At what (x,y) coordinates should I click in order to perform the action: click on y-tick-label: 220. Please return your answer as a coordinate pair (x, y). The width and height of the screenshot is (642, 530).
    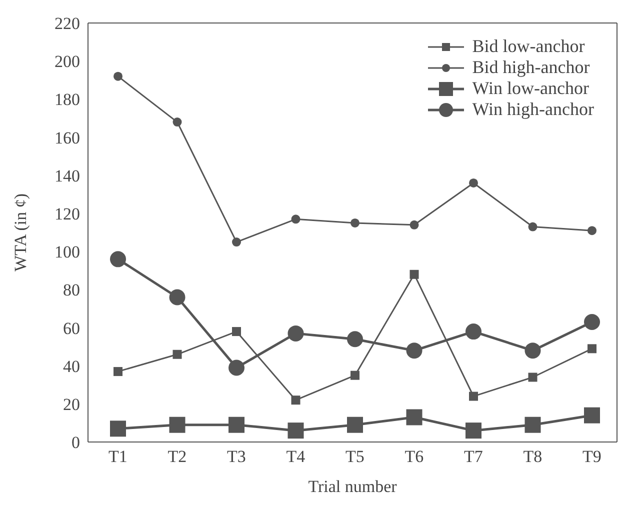
    Looking at the image, I should click on (67, 24).